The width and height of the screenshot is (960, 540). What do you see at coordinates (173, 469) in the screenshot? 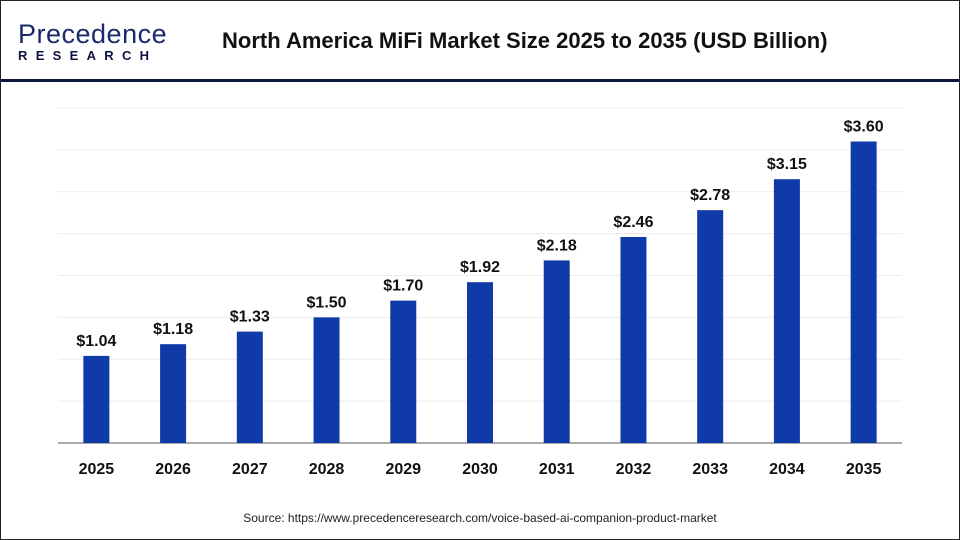
I see `x-tick-label: 2026` at bounding box center [173, 469].